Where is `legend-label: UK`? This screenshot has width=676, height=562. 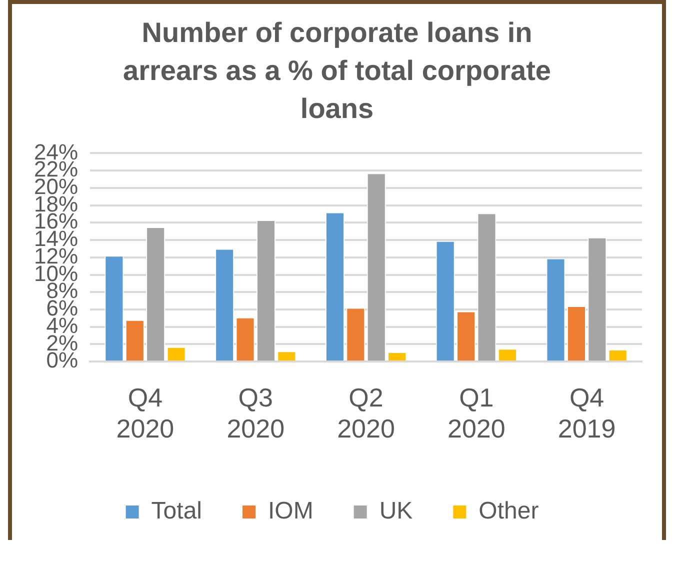 legend-label: UK is located at coordinates (396, 511).